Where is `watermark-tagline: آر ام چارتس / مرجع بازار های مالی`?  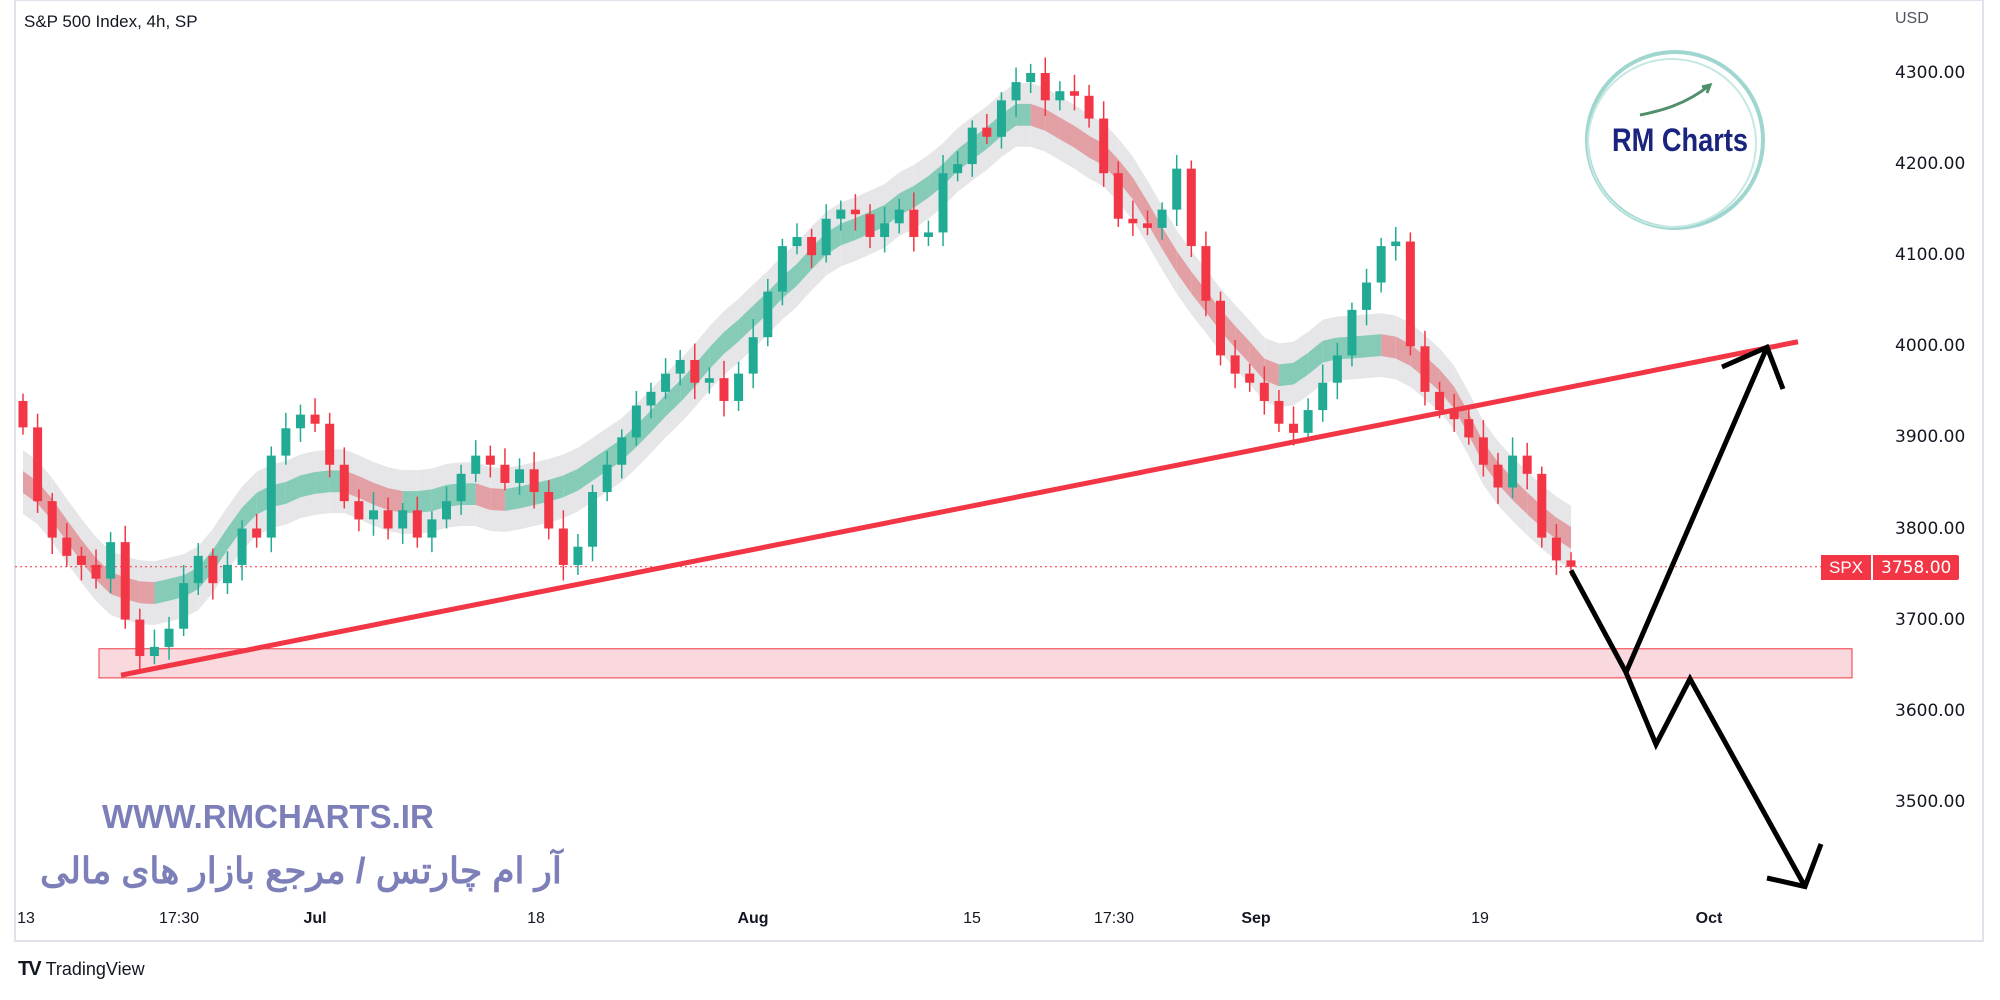 watermark-tagline: آر ام چارتس / مرجع بازار های مالی is located at coordinates (301, 870).